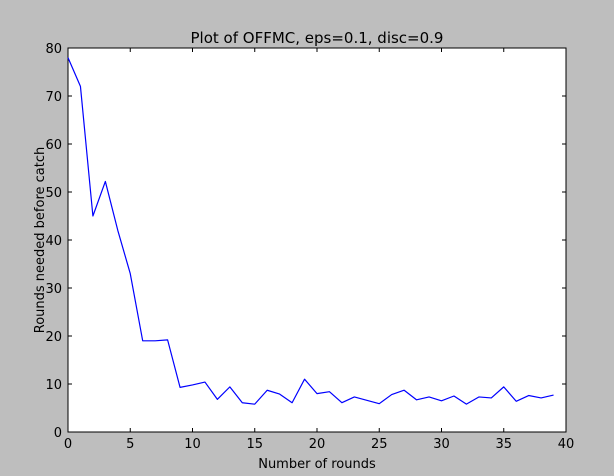  I want to click on x-tick-label: 10, so click(192, 444).